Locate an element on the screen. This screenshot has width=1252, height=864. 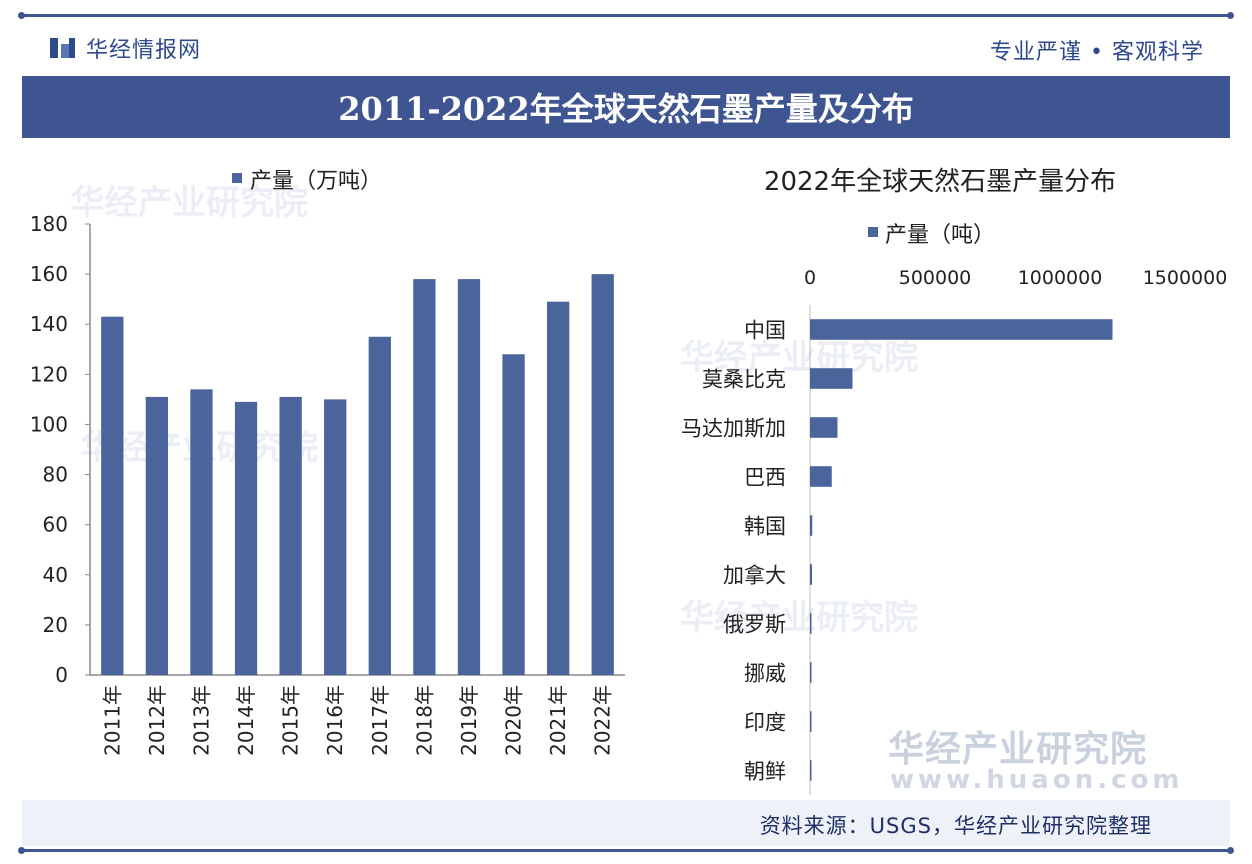
y-category-label: 俄罗斯 is located at coordinates (754, 625).